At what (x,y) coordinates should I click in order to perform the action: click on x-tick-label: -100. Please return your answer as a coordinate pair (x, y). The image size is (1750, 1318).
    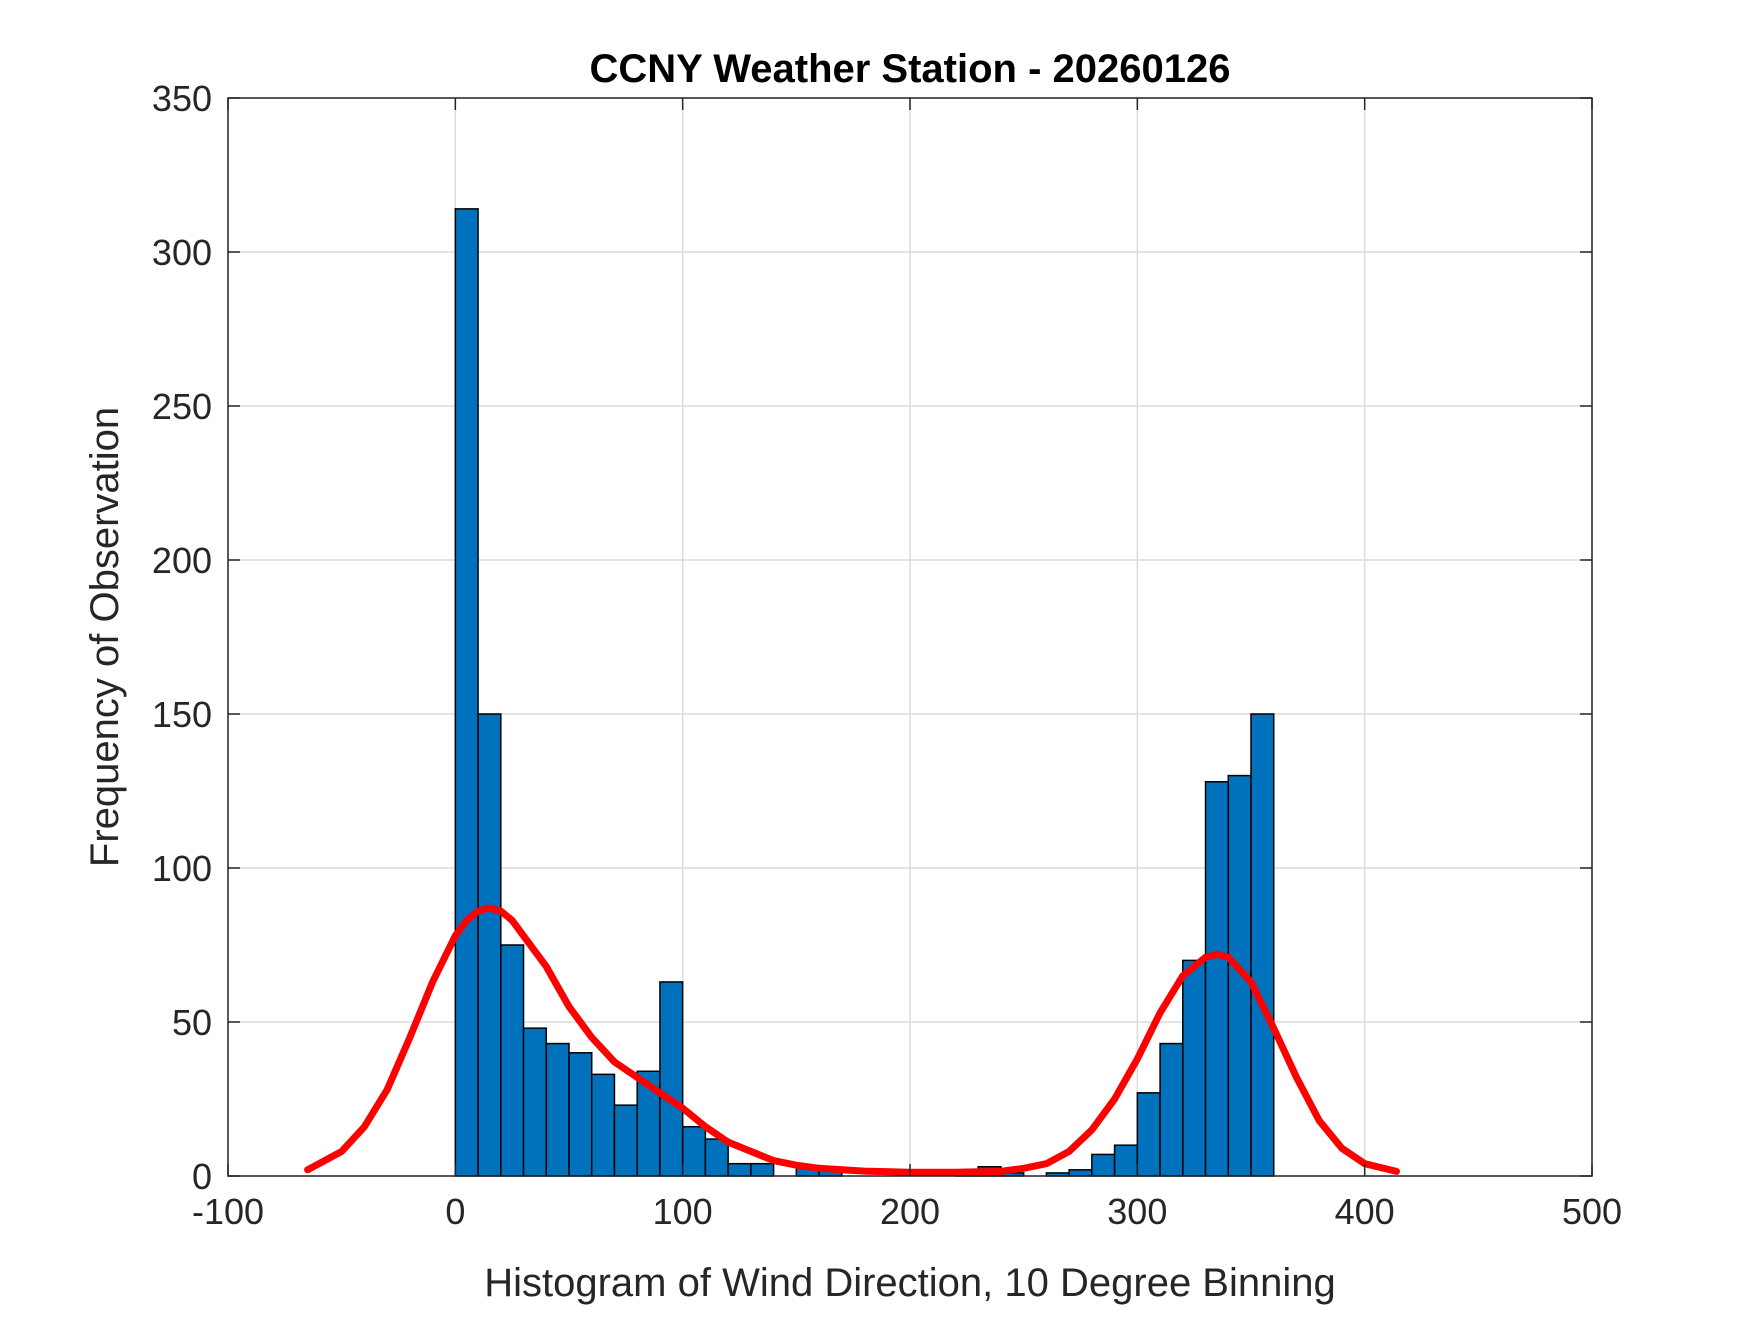
    Looking at the image, I should click on (228, 1211).